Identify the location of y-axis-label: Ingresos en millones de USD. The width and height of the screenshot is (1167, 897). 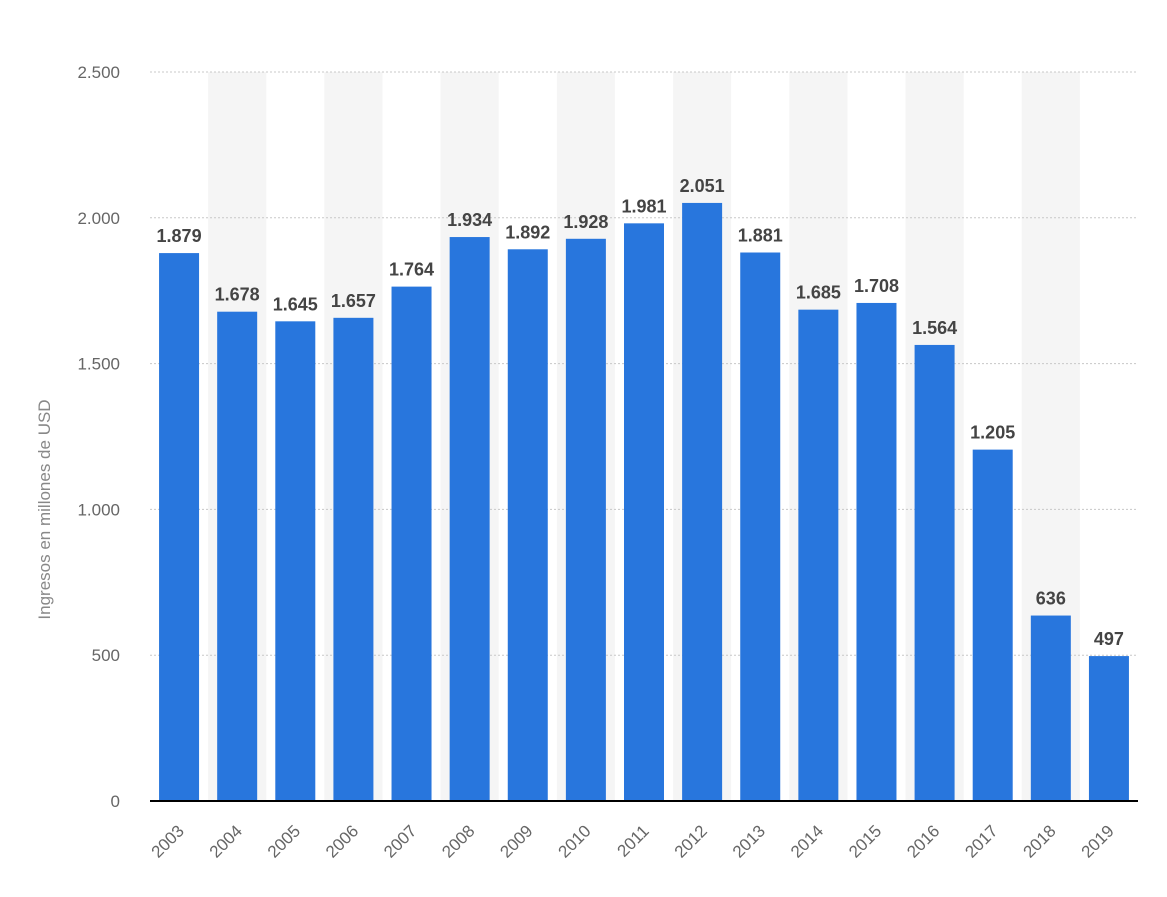
(44, 509).